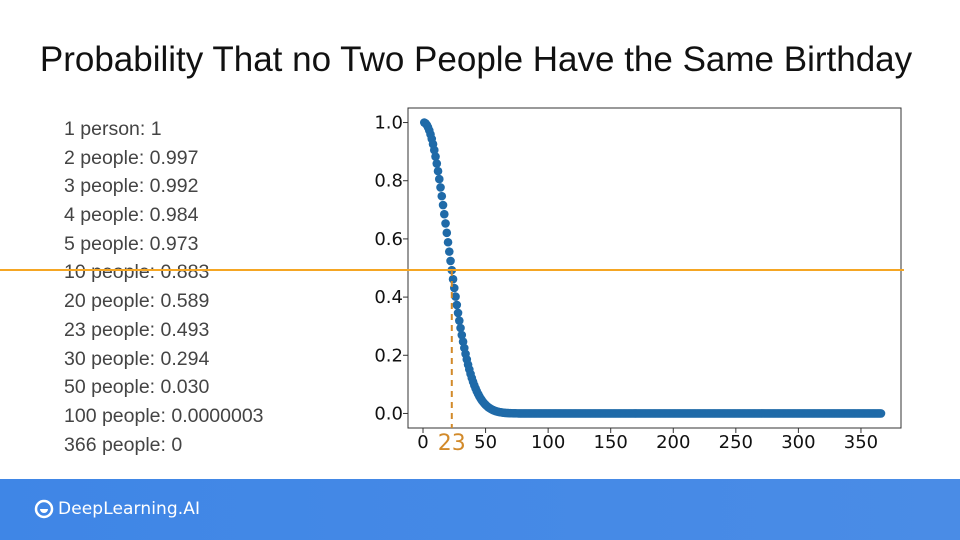 The image size is (960, 540). What do you see at coordinates (137, 329) in the screenshot?
I see `probability-list-item: 23 people: 0.493` at bounding box center [137, 329].